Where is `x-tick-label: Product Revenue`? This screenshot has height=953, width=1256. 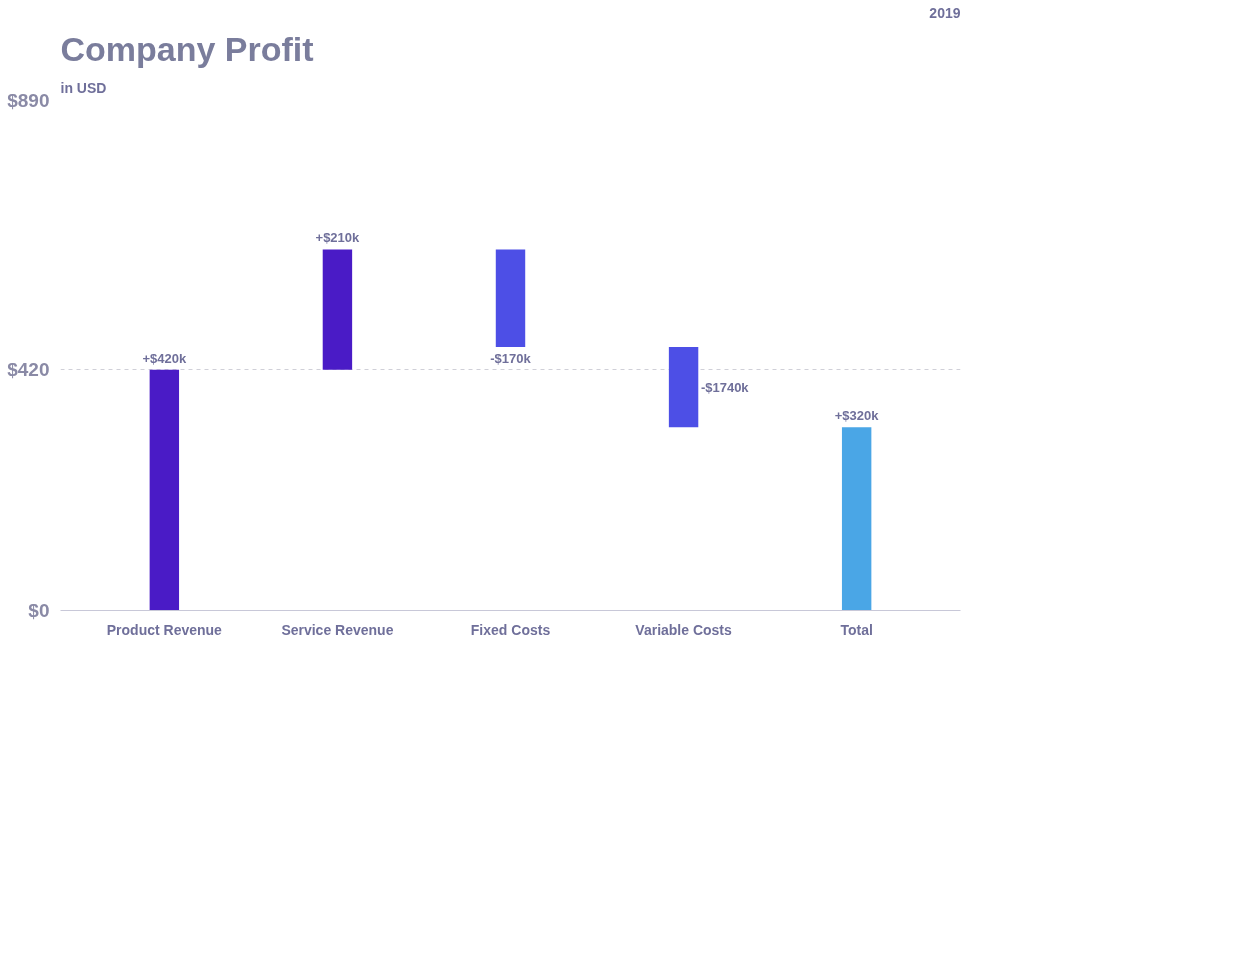 x-tick-label: Product Revenue is located at coordinates (164, 629).